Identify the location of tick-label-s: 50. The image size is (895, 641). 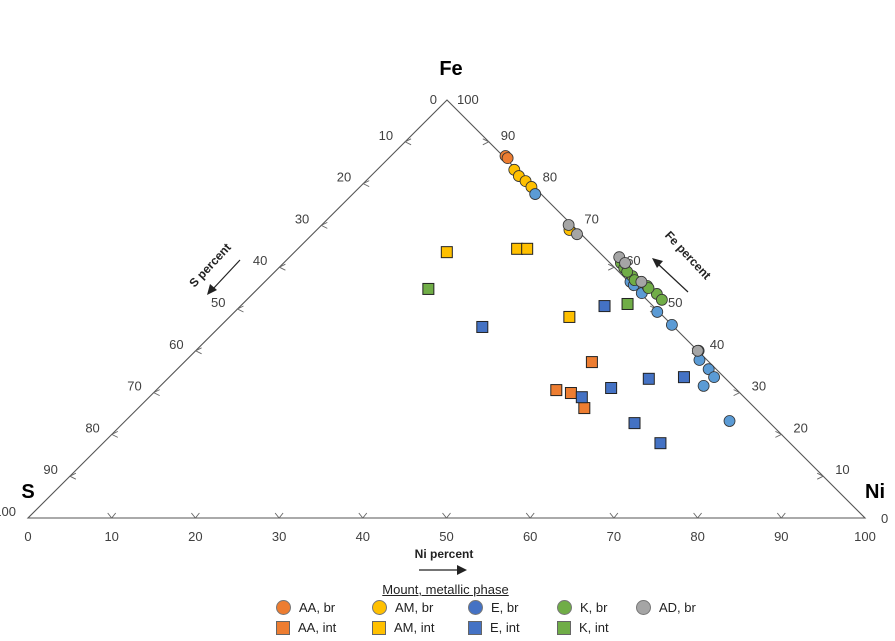
(218, 302).